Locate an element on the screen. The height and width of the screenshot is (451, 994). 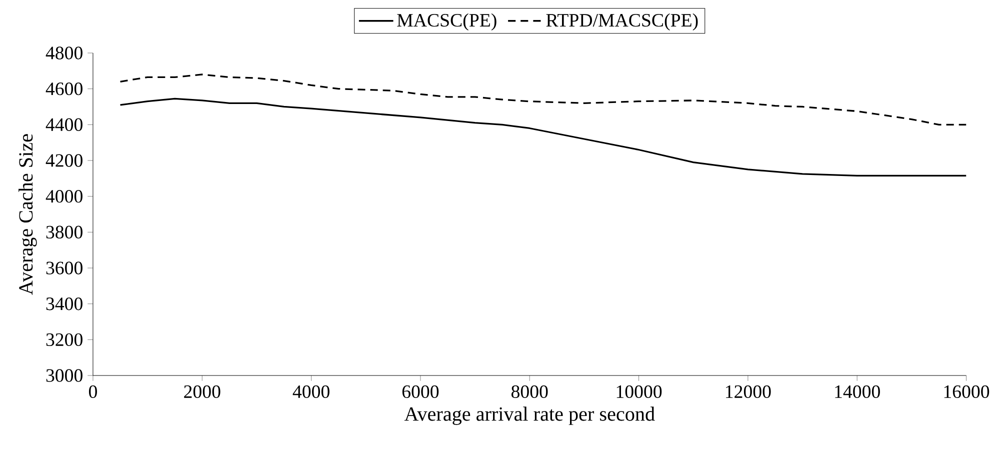
y-tick-label: 3200 is located at coordinates (64, 340).